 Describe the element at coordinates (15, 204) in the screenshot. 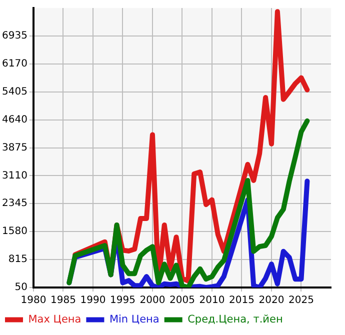

I see `y-tick-label: 2345` at that location.